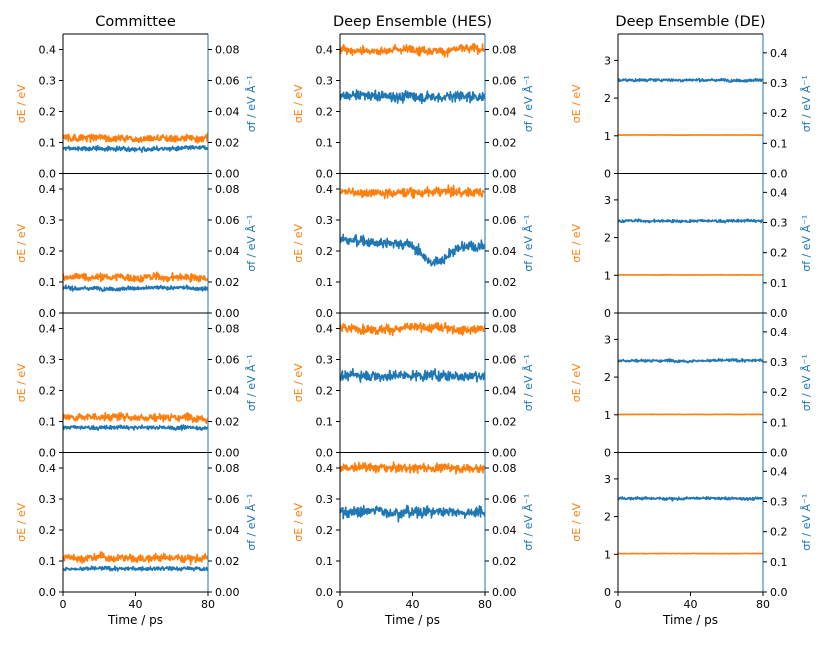  Describe the element at coordinates (48, 422) in the screenshot. I see `left-tick-label: 0.1` at that location.